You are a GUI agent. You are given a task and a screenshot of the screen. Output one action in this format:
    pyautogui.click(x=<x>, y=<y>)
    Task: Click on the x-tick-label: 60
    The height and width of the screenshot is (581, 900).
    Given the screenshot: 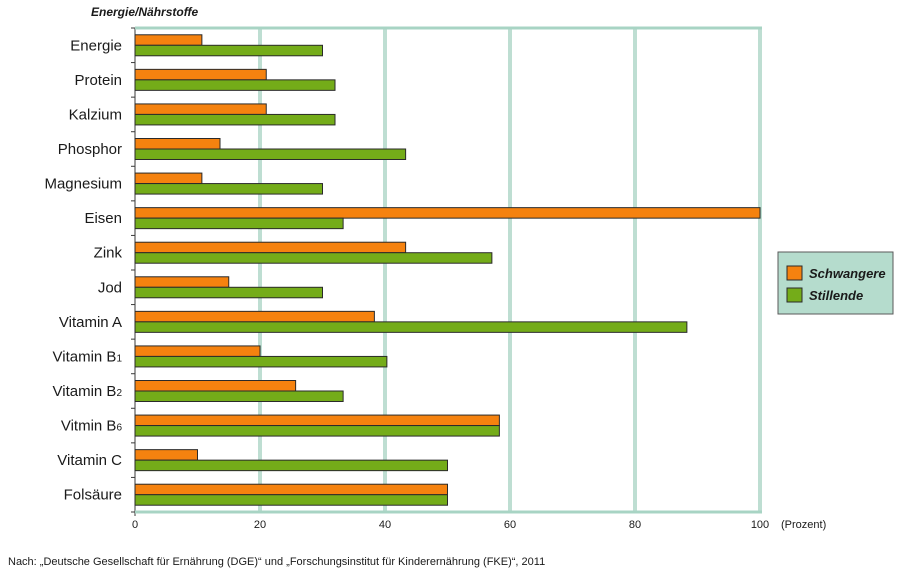 What is the action you would take?
    pyautogui.click(x=510, y=525)
    